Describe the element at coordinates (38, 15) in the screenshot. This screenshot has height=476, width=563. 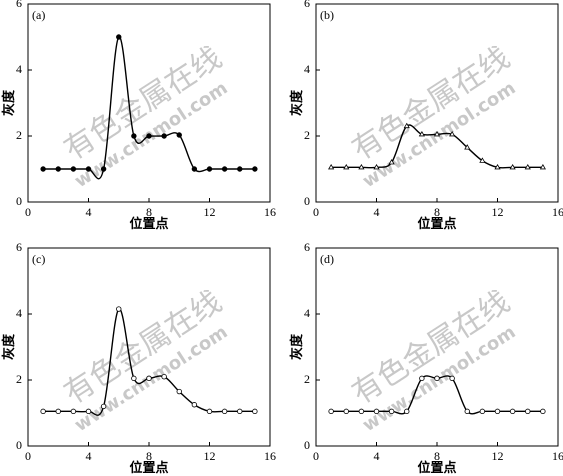
I see `panel-label: (a)` at that location.